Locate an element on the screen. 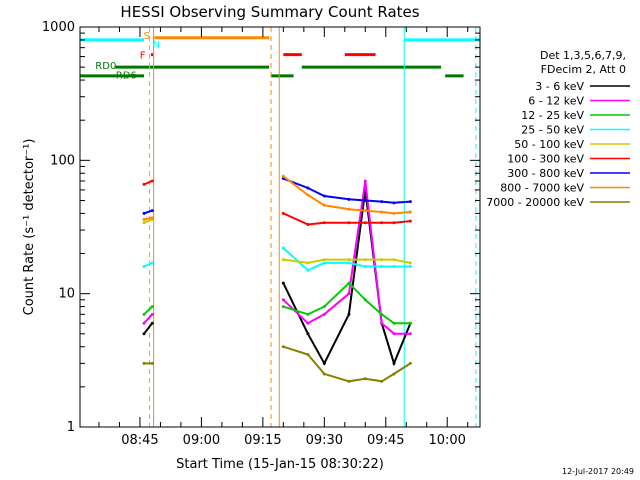 The image size is (640, 480). legend-header-line-2: FDecim 2, Att 0 is located at coordinates (583, 69).